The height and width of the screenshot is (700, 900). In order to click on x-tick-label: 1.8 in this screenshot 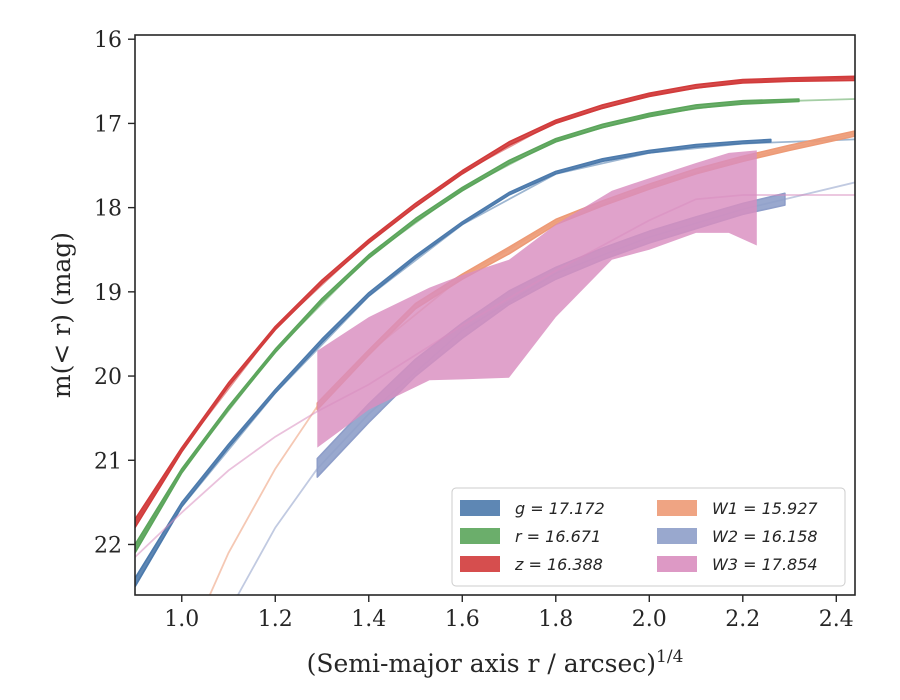, I will do `click(555, 619)`.